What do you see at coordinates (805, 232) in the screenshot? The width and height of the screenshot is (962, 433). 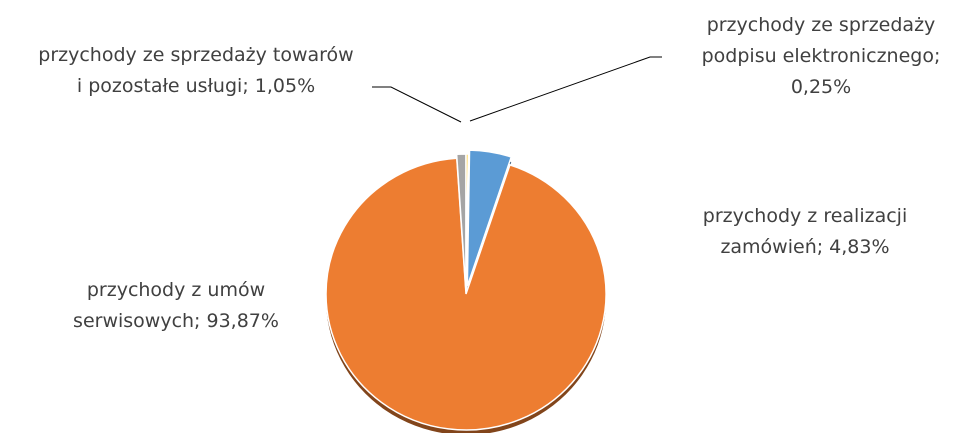 I see `label-realizacja-zamowien: przychody z realizacji zamówień; 4,83%` at bounding box center [805, 232].